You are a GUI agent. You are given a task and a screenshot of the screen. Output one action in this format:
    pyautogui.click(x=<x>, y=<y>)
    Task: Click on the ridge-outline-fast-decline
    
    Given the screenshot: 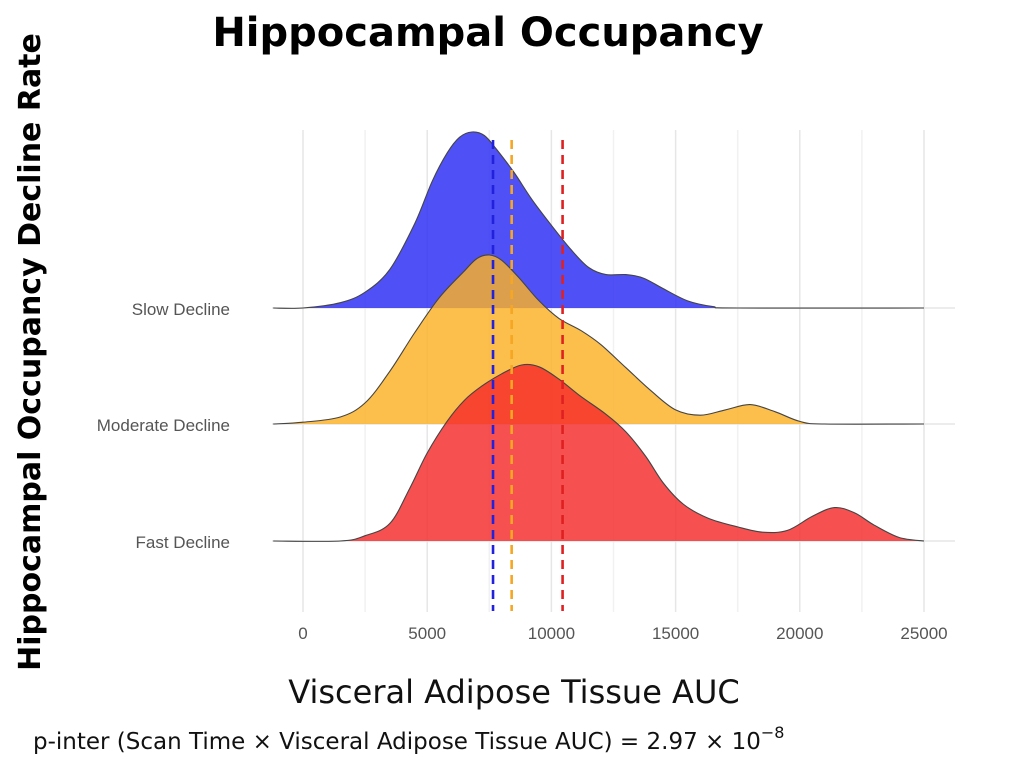 What is the action you would take?
    pyautogui.click(x=599, y=452)
    